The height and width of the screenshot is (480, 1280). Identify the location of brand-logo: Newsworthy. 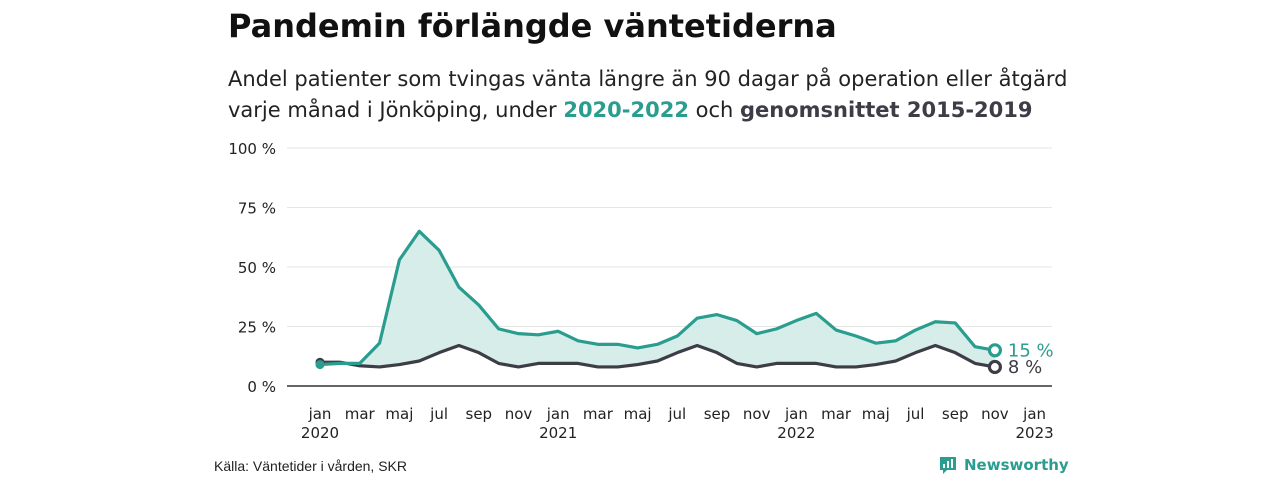
(1003, 465).